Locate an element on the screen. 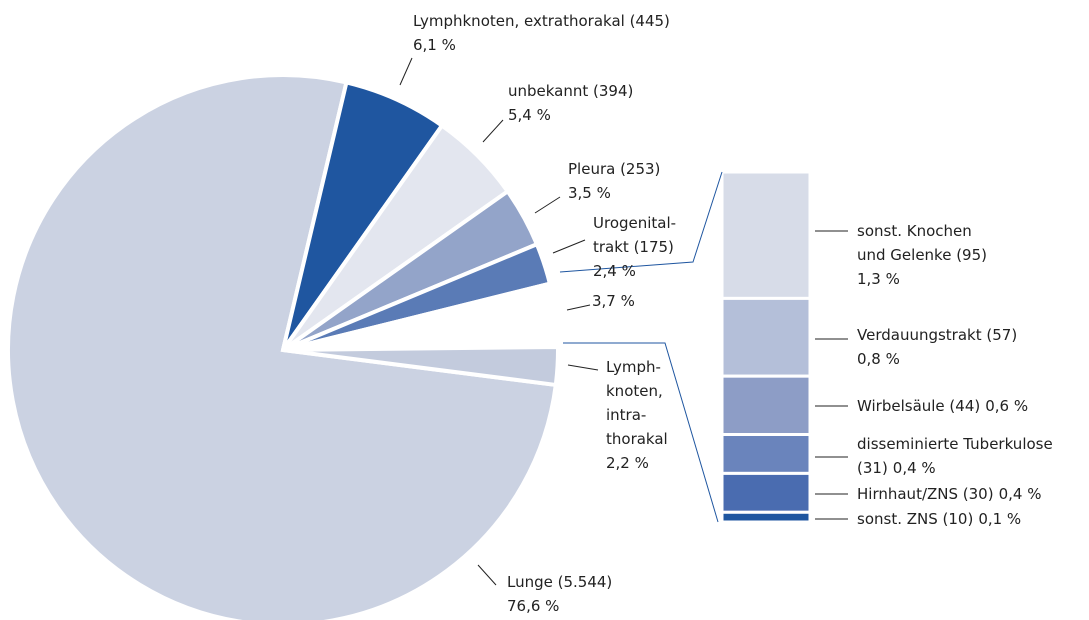 This screenshot has width=1089, height=620. label-category: Hirnhaut/ZNS (30) is located at coordinates (925, 494).